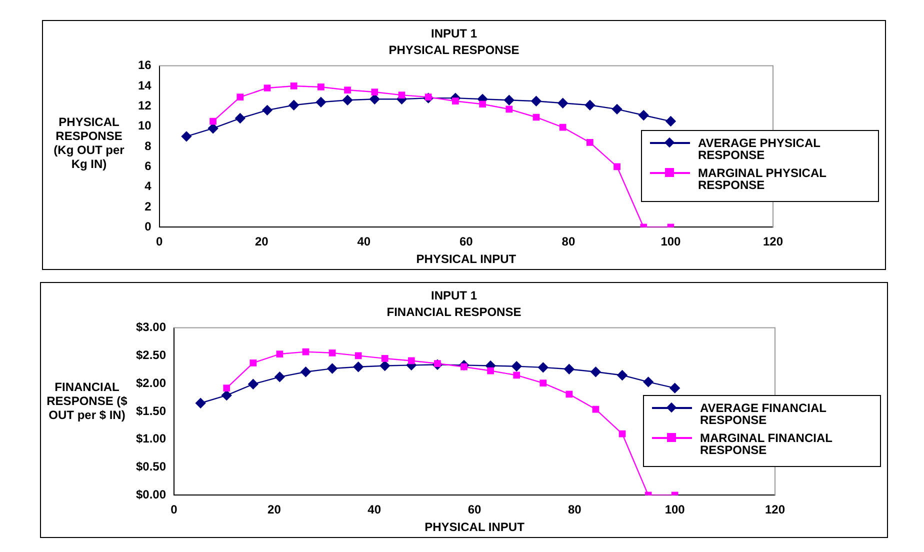 The height and width of the screenshot is (552, 924). What do you see at coordinates (148, 206) in the screenshot?
I see `y-tick-label: 2` at bounding box center [148, 206].